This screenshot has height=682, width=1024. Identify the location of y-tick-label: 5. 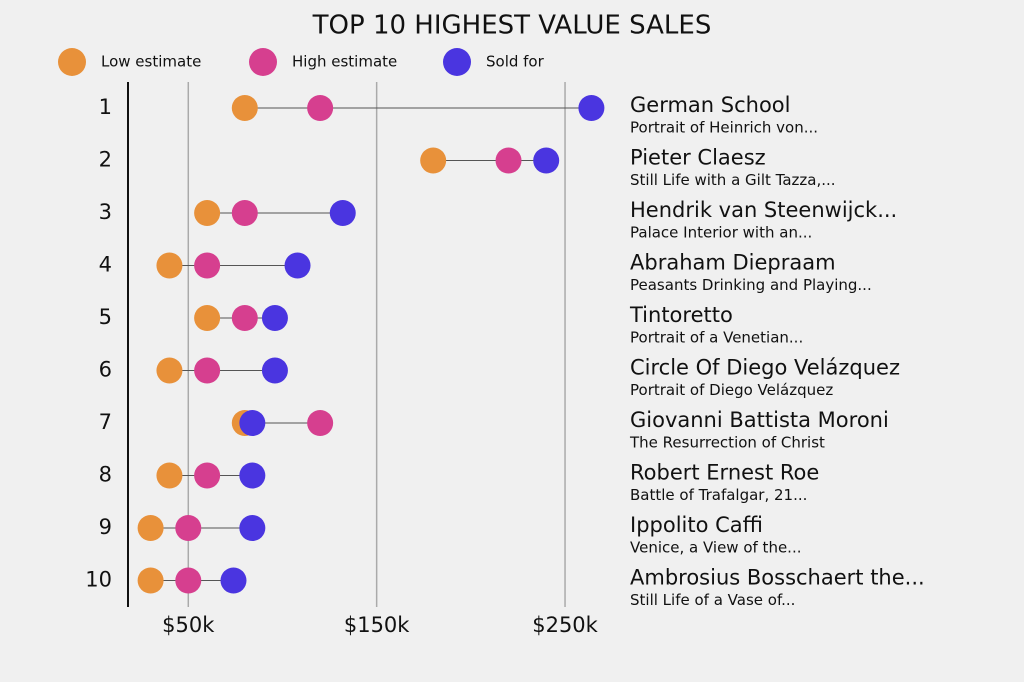
(105, 317).